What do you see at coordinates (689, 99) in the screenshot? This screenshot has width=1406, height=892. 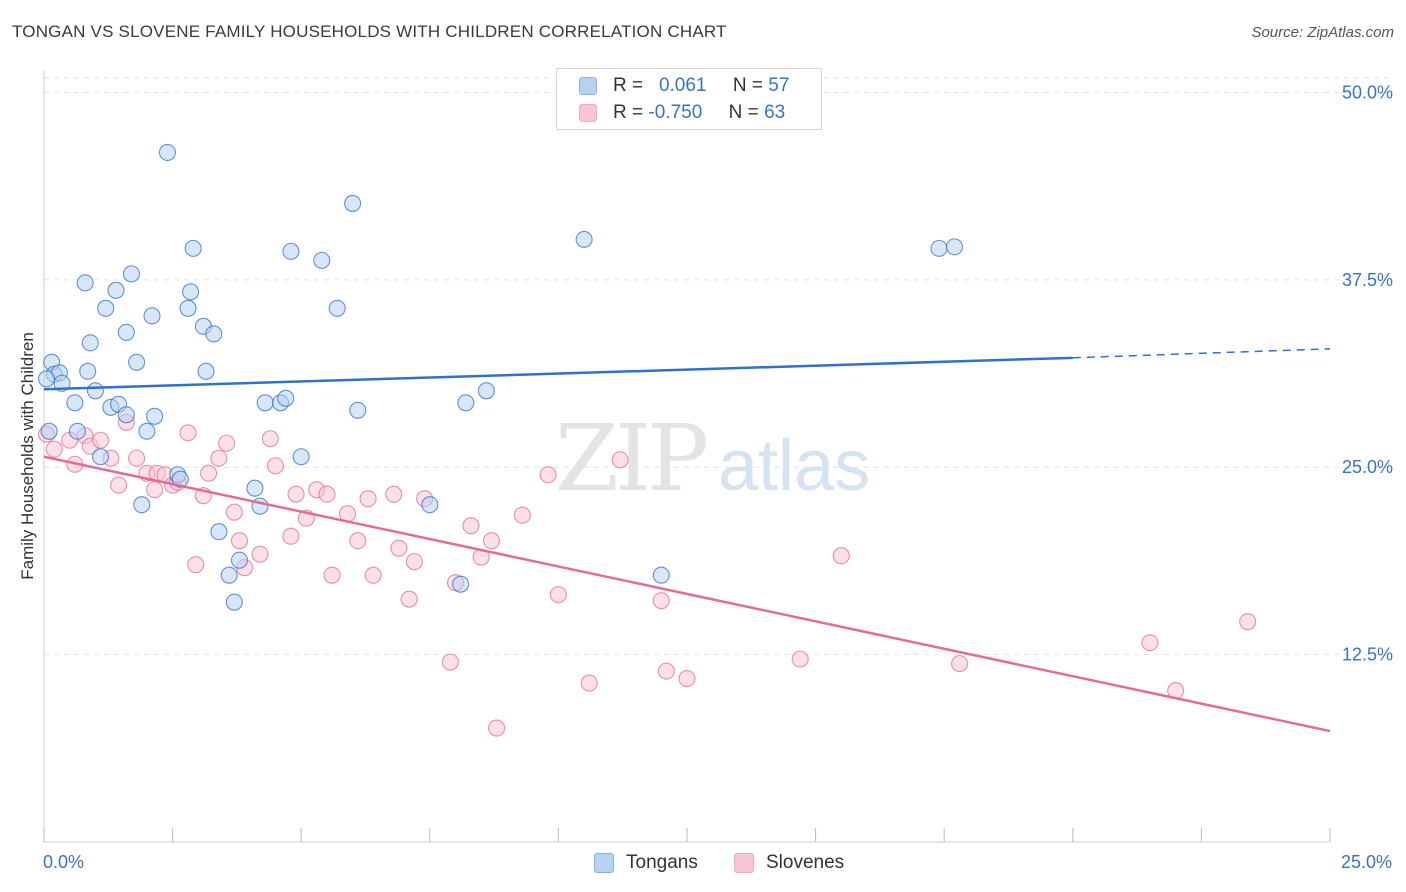 I see `correlation-legend: R = 0.061 N = 57 R = -0.750 N = 63` at bounding box center [689, 99].